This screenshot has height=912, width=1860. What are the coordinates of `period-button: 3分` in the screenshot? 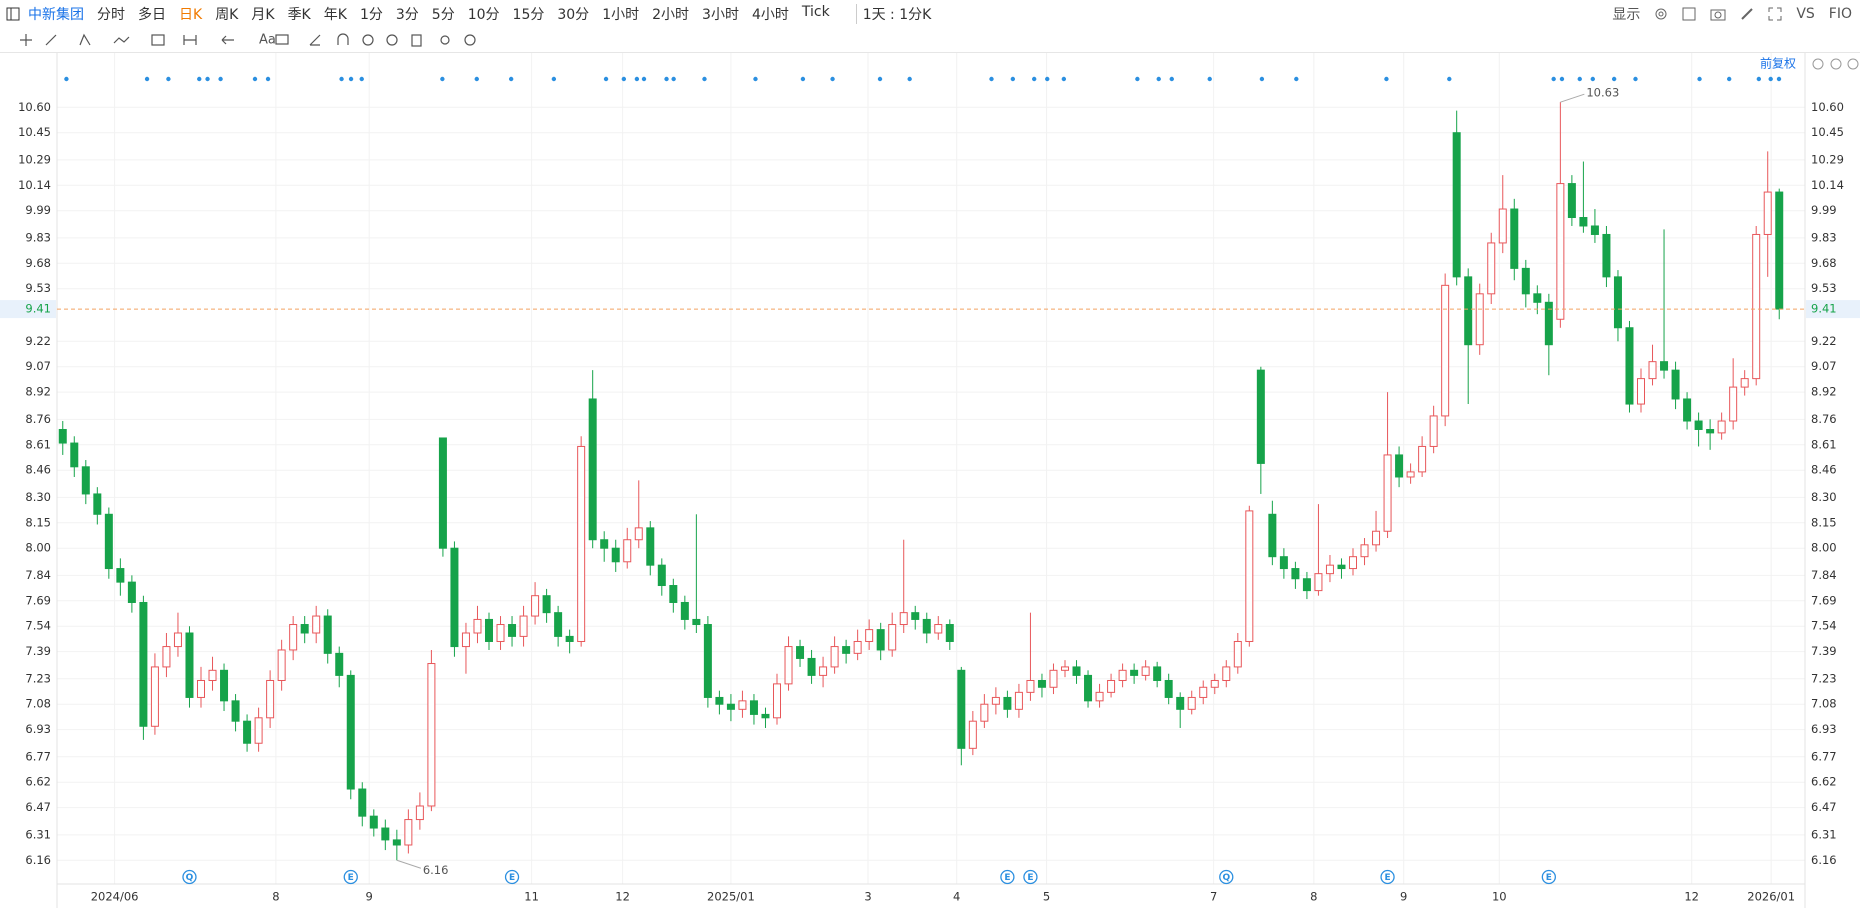 It's located at (407, 15).